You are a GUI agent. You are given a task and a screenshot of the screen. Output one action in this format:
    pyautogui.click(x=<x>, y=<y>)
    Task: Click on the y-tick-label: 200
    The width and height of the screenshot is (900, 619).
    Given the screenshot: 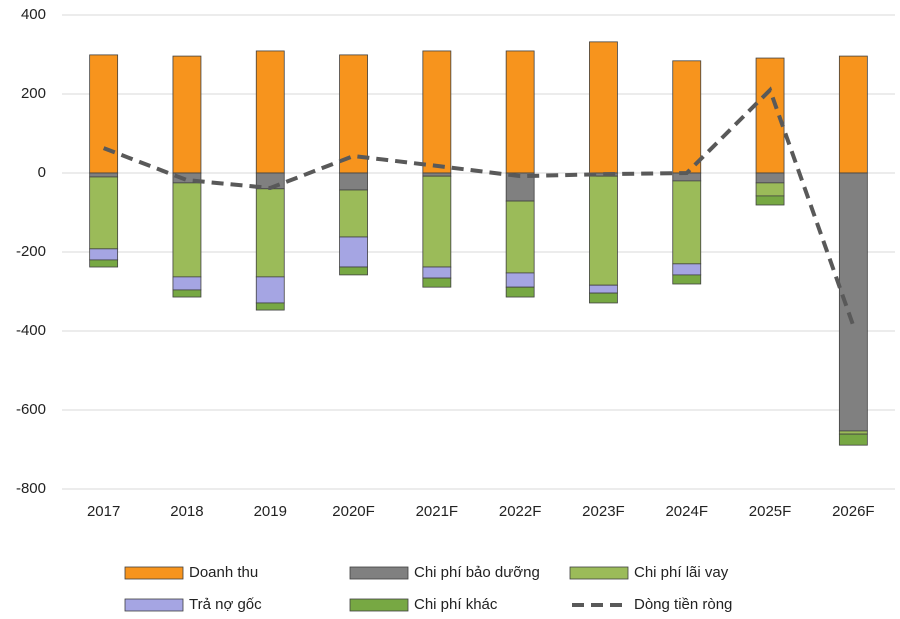 What is the action you would take?
    pyautogui.click(x=33, y=93)
    